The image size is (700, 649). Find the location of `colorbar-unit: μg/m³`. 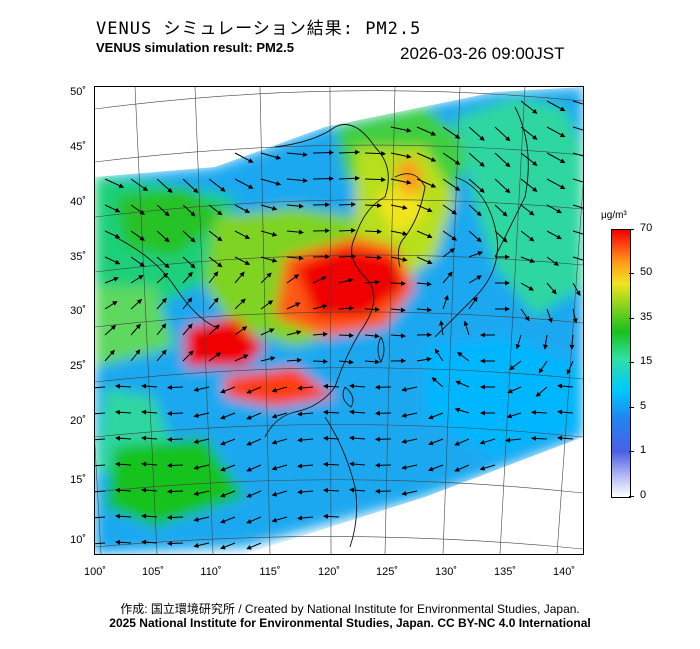

colorbar-unit: μg/m³ is located at coordinates (614, 215).